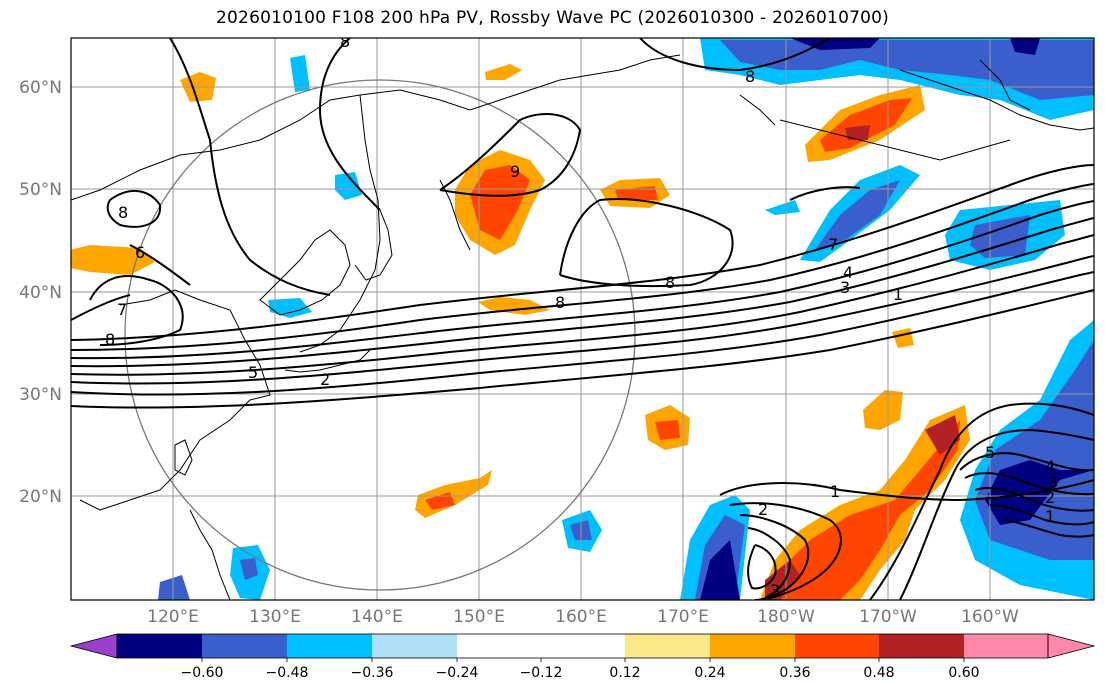 The height and width of the screenshot is (692, 1105). What do you see at coordinates (40, 190) in the screenshot?
I see `lat-tick-label: 50°N` at bounding box center [40, 190].